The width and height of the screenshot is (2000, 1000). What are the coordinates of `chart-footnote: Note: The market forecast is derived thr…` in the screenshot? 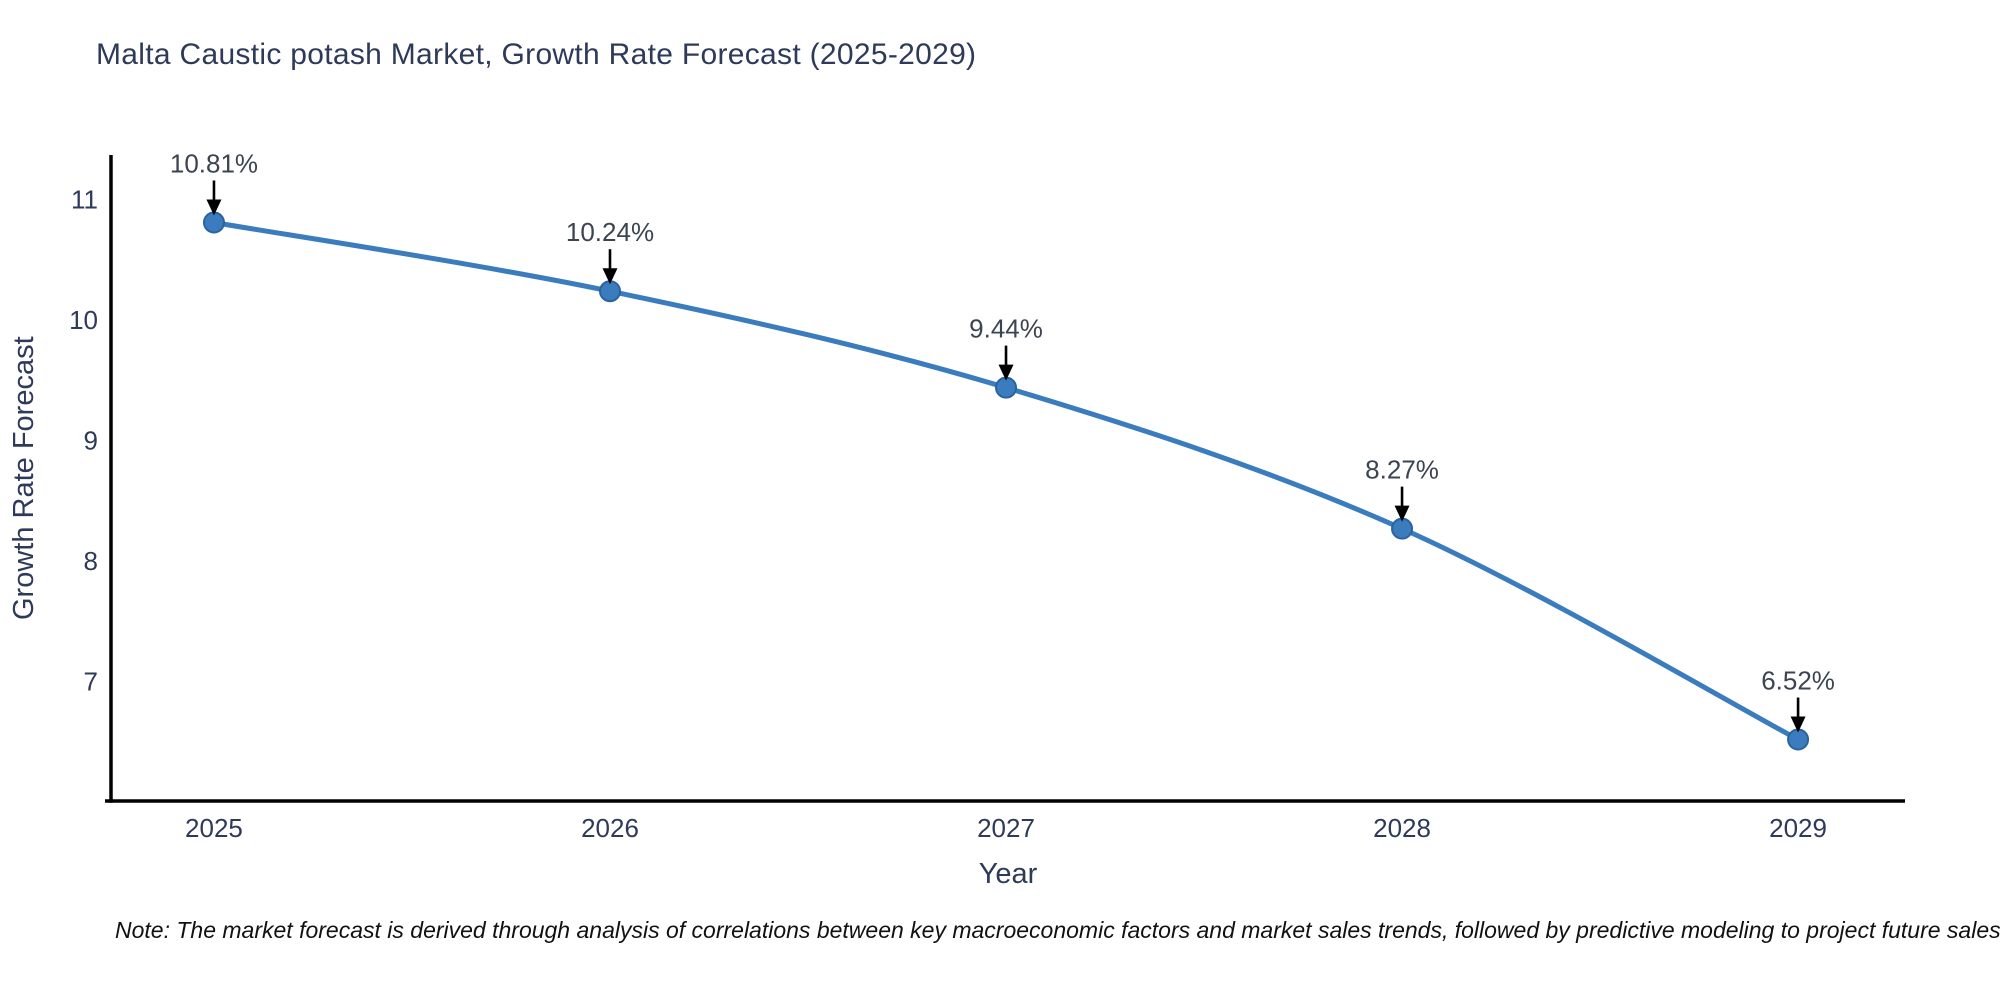 It's located at (1057, 930).